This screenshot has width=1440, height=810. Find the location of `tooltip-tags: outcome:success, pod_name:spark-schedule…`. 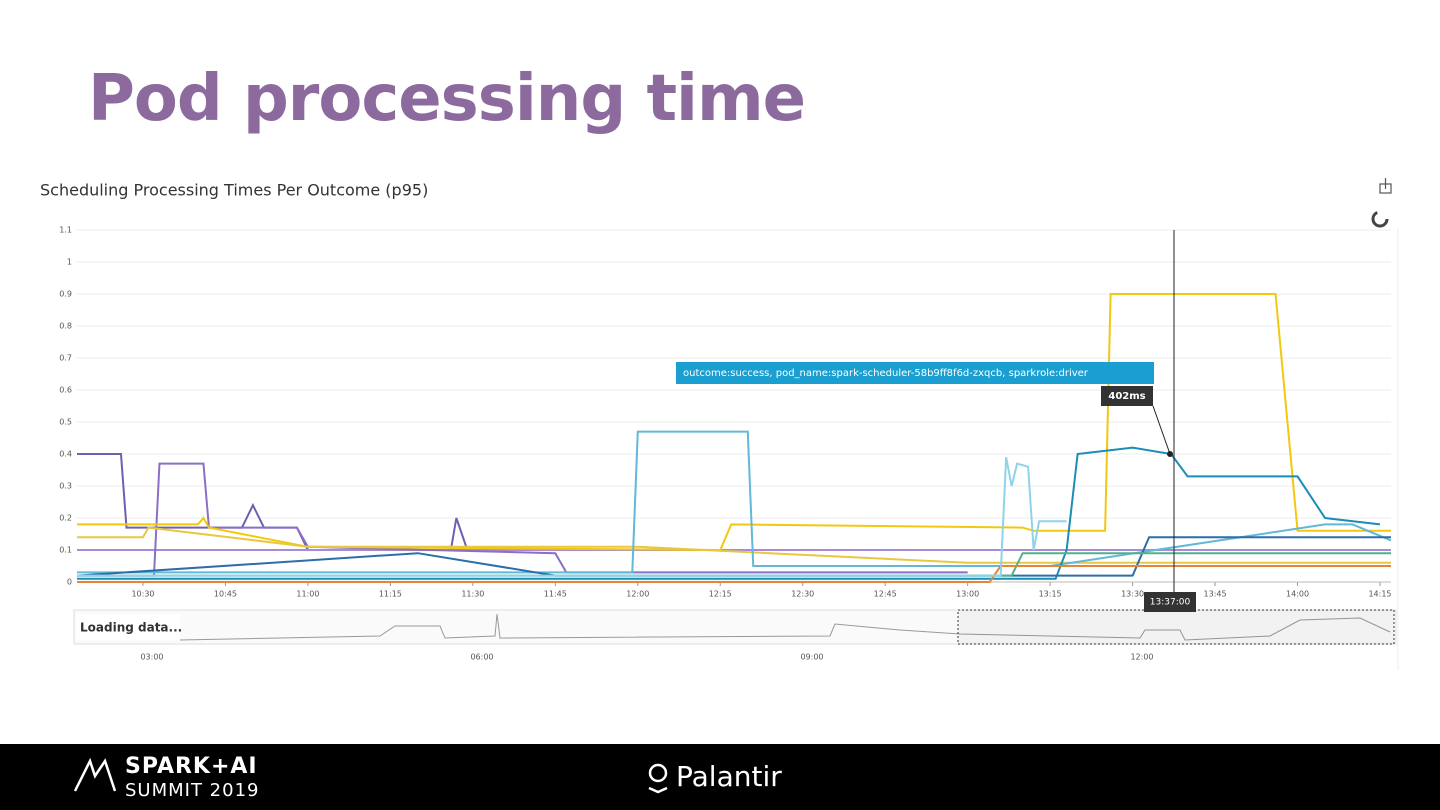

tooltip-tags: outcome:success, pod_name:spark-schedule… is located at coordinates (886, 373).